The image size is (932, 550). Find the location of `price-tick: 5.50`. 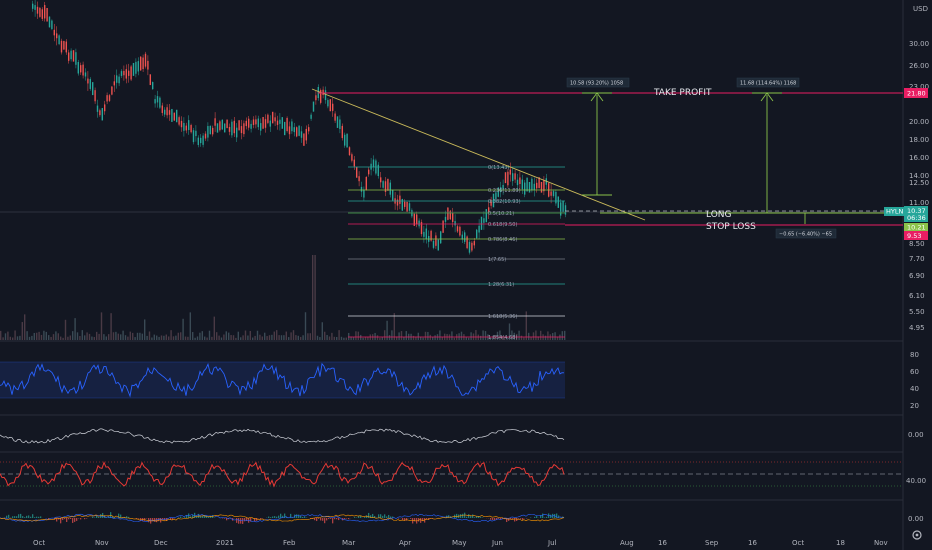

price-tick: 5.50 is located at coordinates (917, 312).